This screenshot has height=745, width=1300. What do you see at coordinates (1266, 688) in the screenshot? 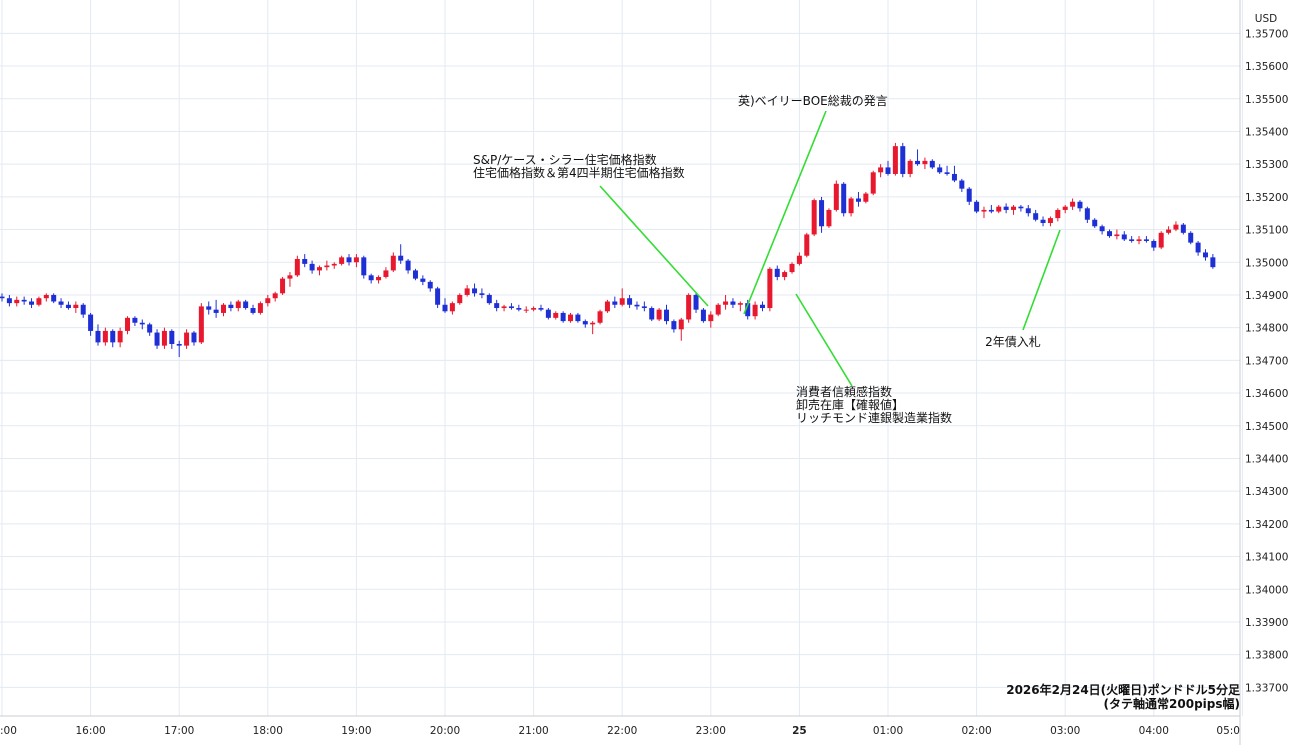
I see `y-tick-label: 1.33700` at bounding box center [1266, 688].